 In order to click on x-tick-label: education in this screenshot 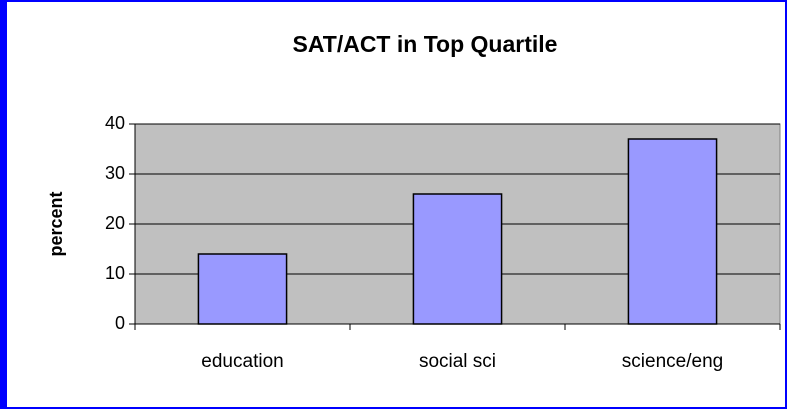, I will do `click(242, 361)`.